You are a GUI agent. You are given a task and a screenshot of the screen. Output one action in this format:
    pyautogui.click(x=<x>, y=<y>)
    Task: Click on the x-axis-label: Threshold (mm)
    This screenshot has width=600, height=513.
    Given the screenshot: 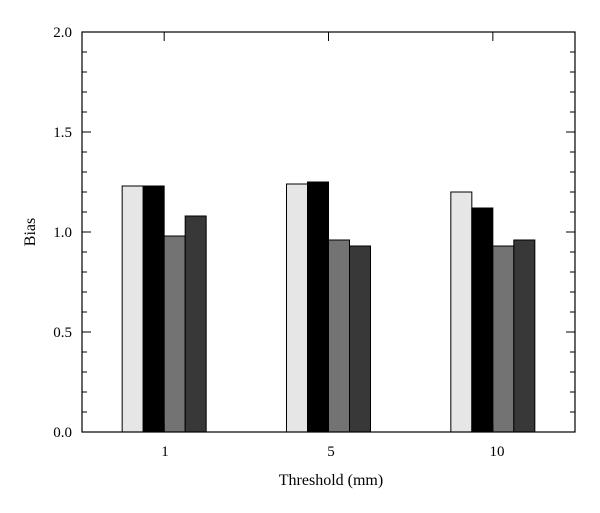 What is the action you would take?
    pyautogui.click(x=331, y=480)
    